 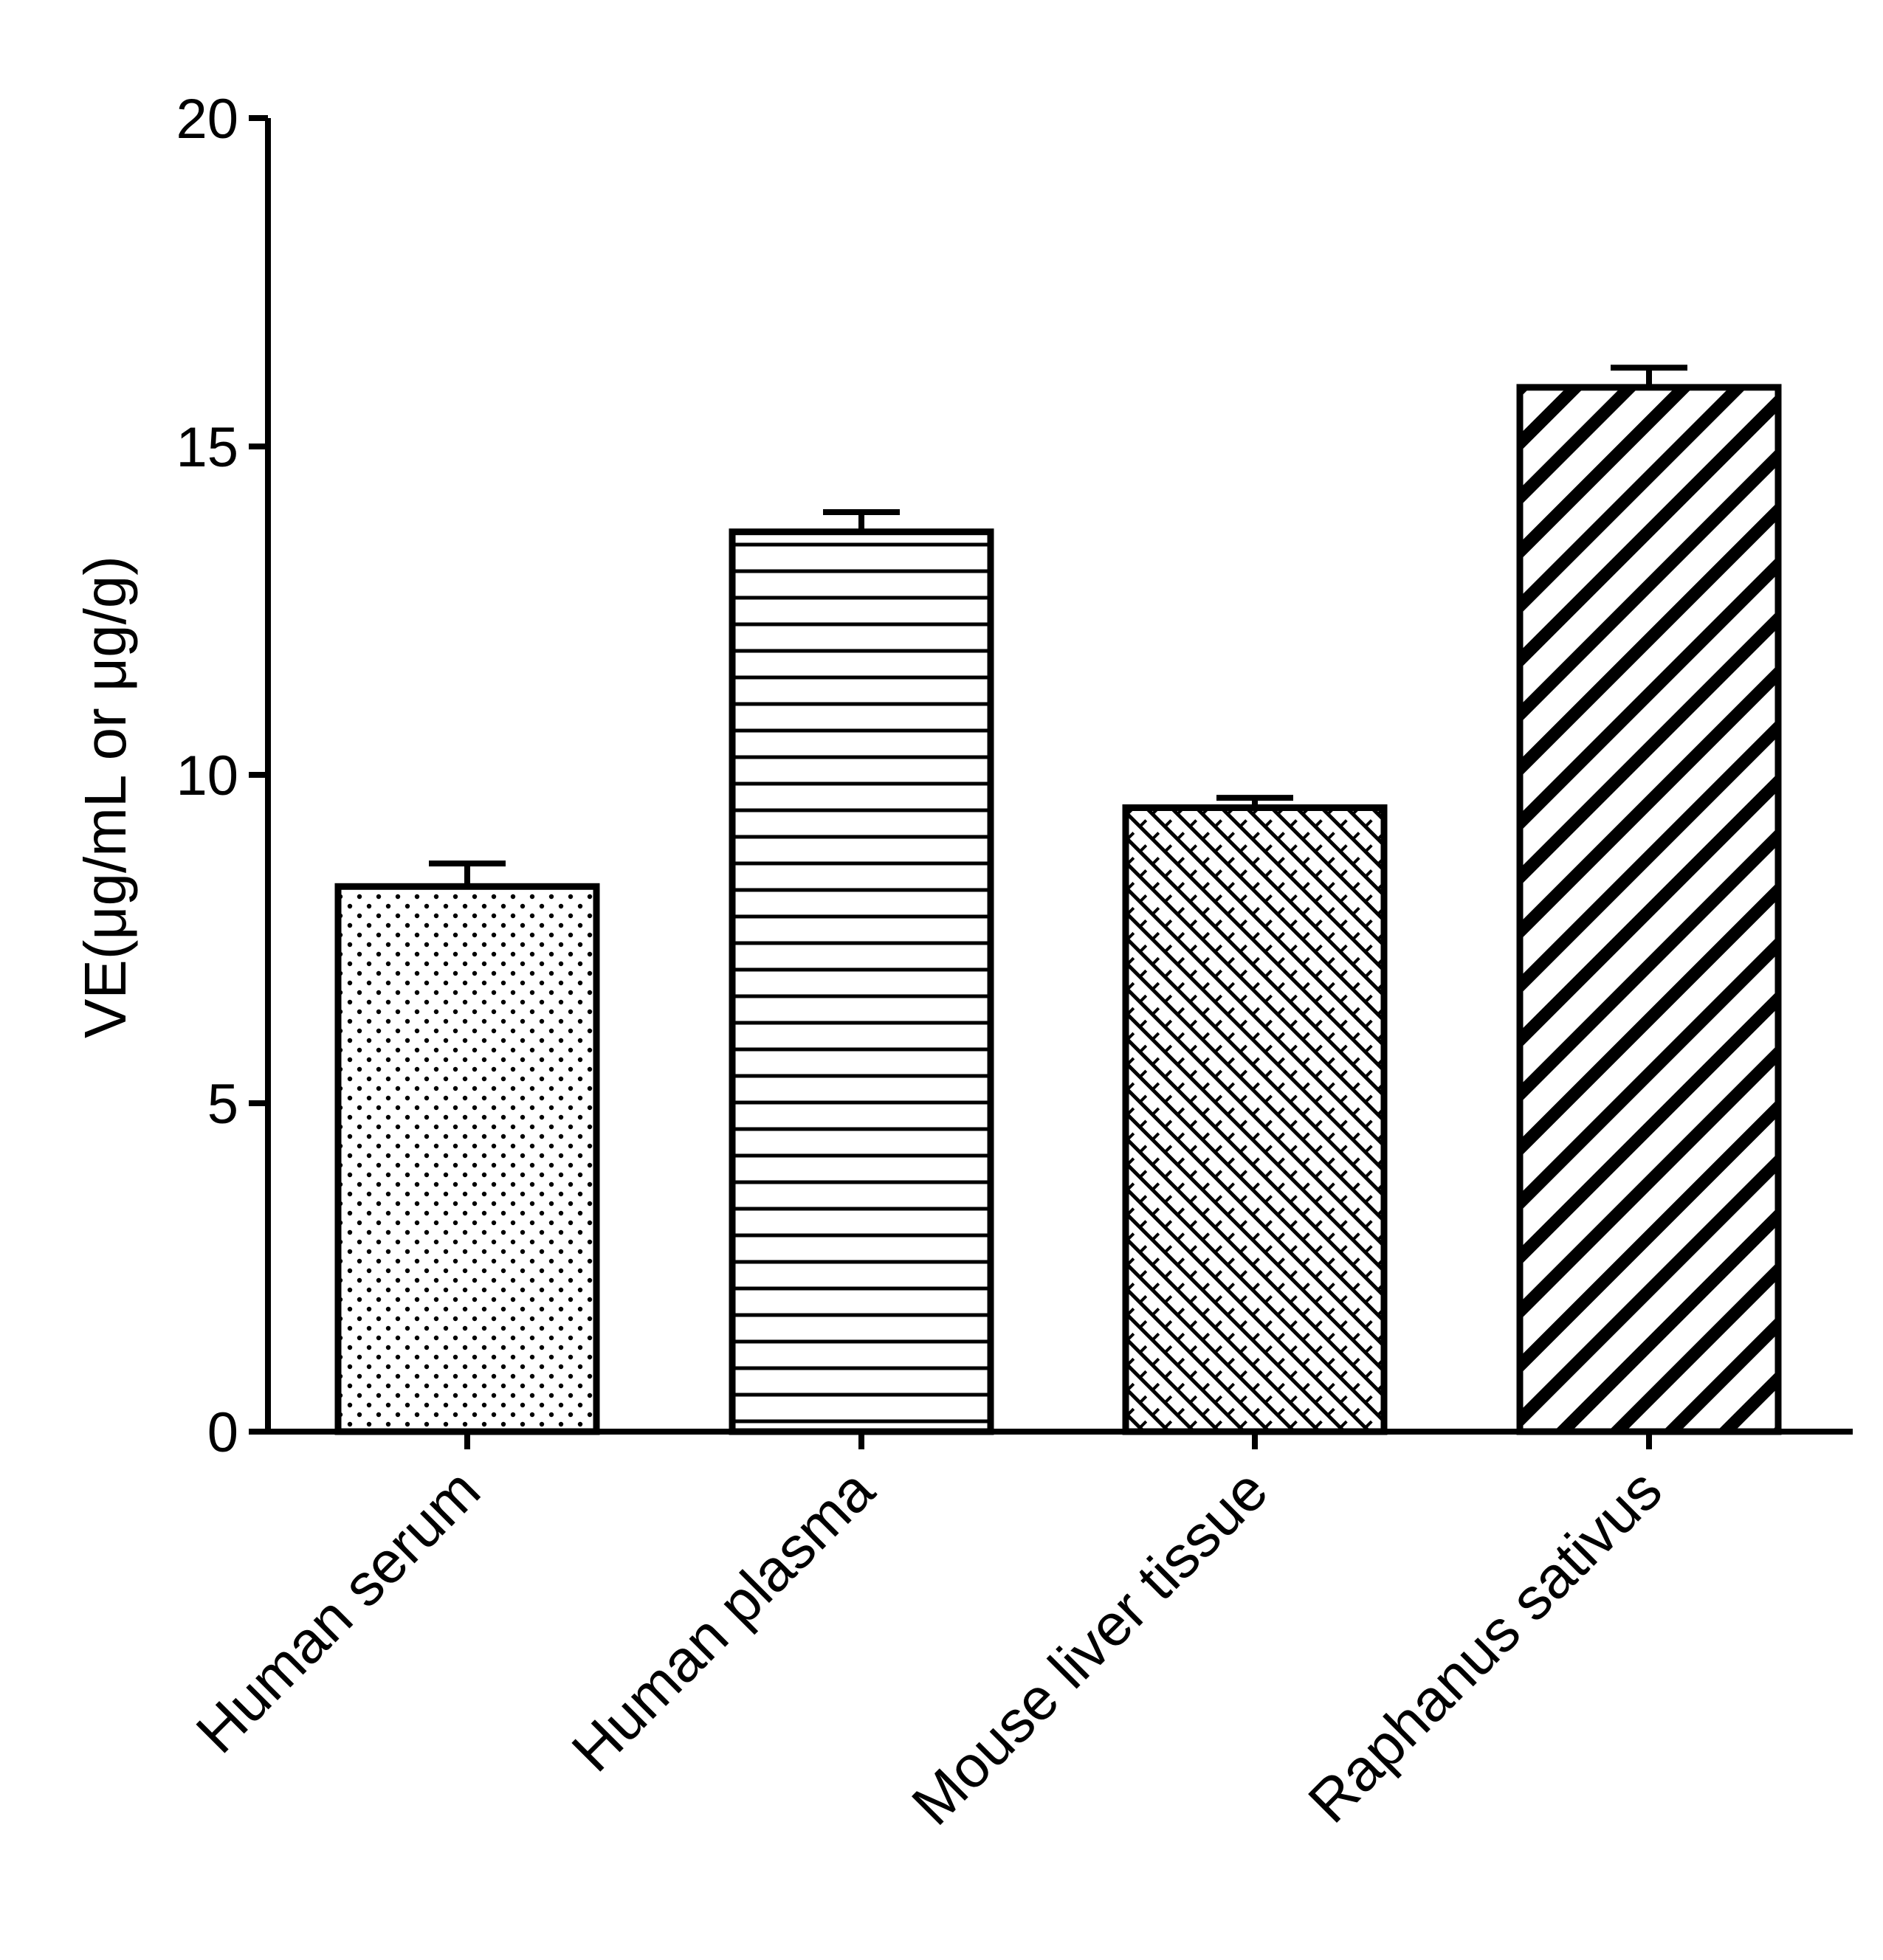 I want to click on x-category-label: Human serum, so click(x=338, y=1611).